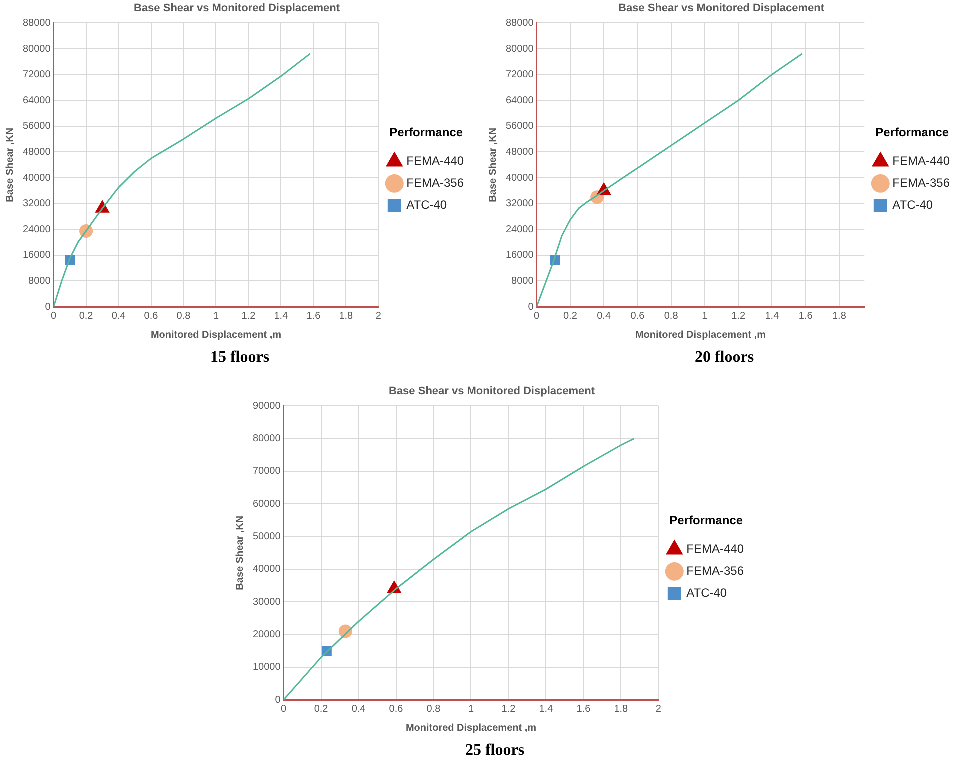 The width and height of the screenshot is (966, 774). What do you see at coordinates (267, 472) in the screenshot?
I see `y-tick-label: 70000` at bounding box center [267, 472].